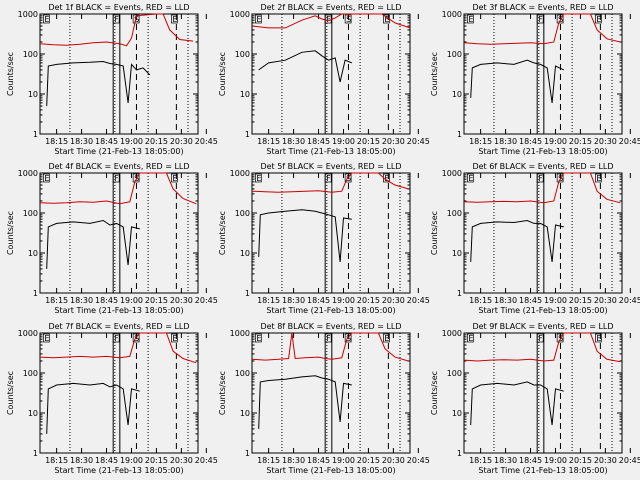 This screenshot has height=480, width=640. Describe the element at coordinates (118, 326) in the screenshot. I see `panel-title: Det 7f BLACK = Events, RED = LLD` at that location.